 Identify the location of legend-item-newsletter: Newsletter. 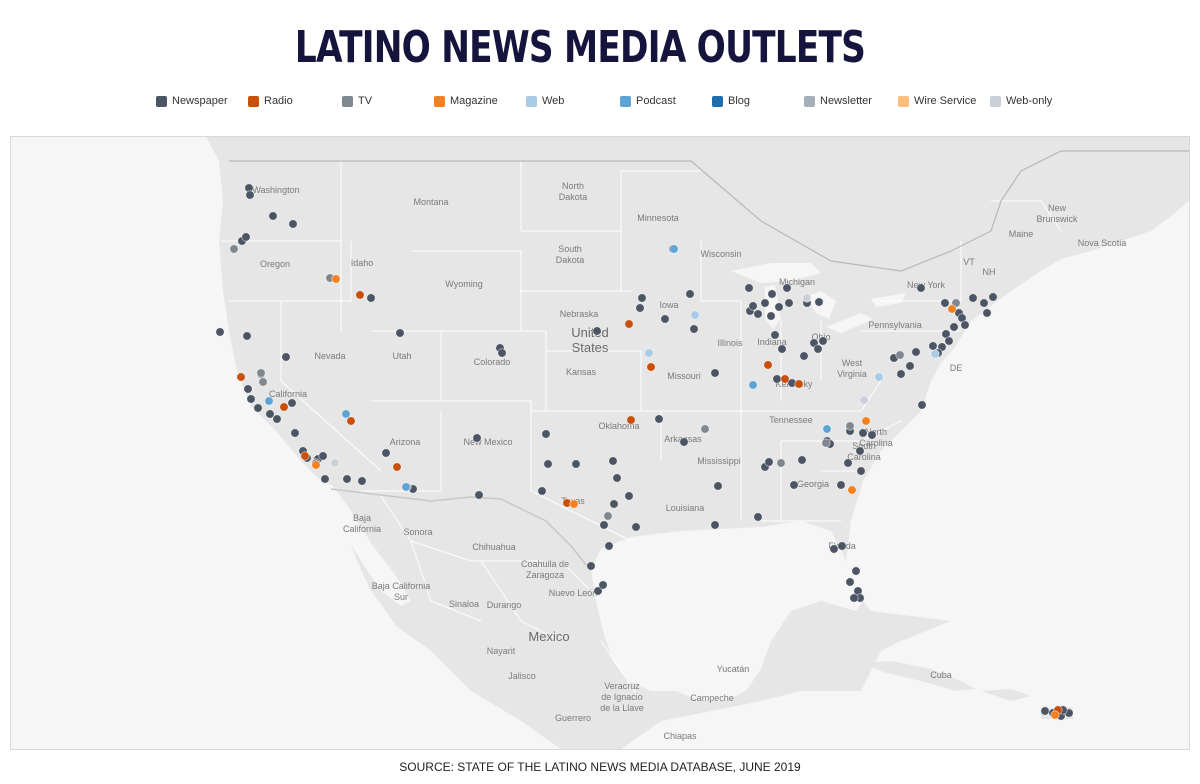
(838, 101).